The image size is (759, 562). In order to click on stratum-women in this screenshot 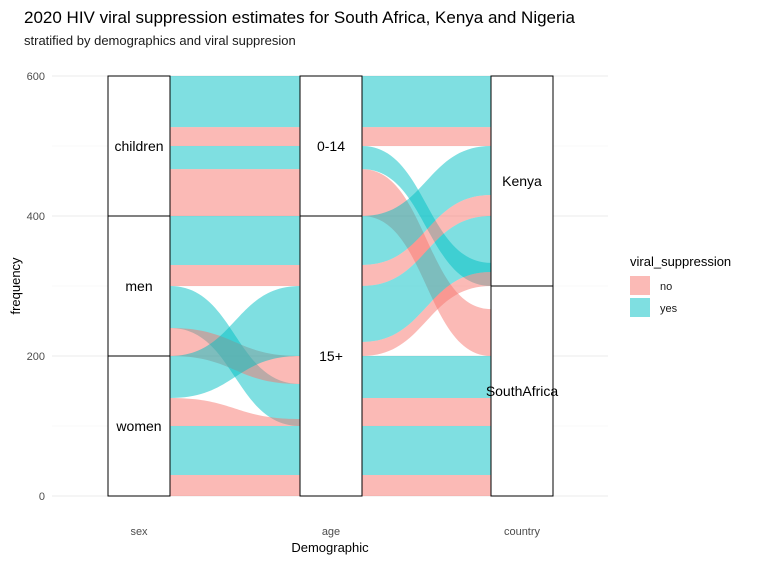, I will do `click(139, 426)`.